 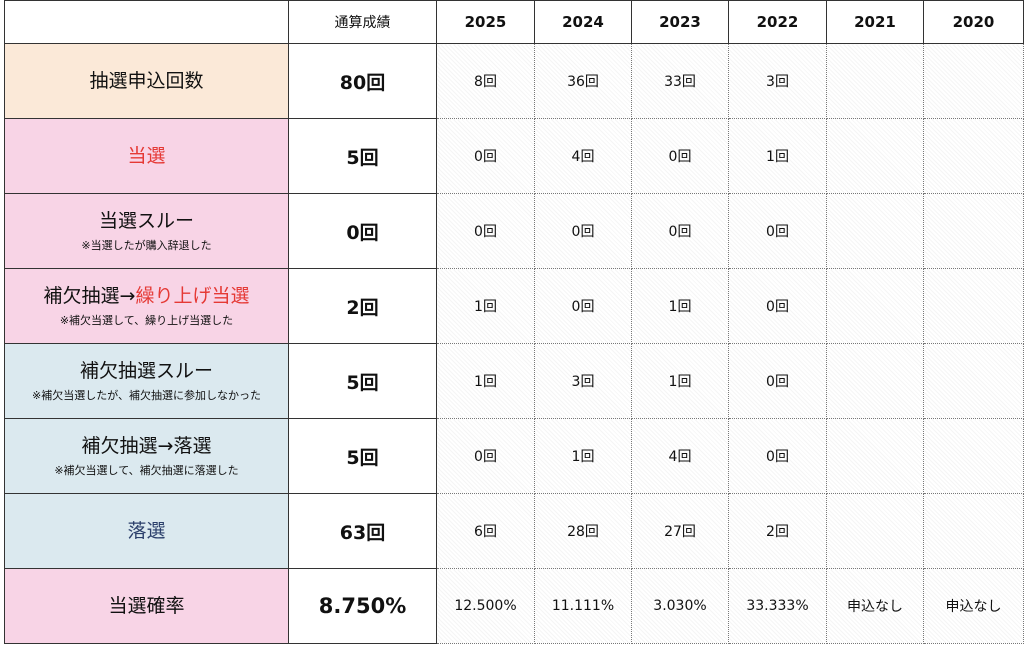 What do you see at coordinates (777, 22) in the screenshot?
I see `header-year: 2022` at bounding box center [777, 22].